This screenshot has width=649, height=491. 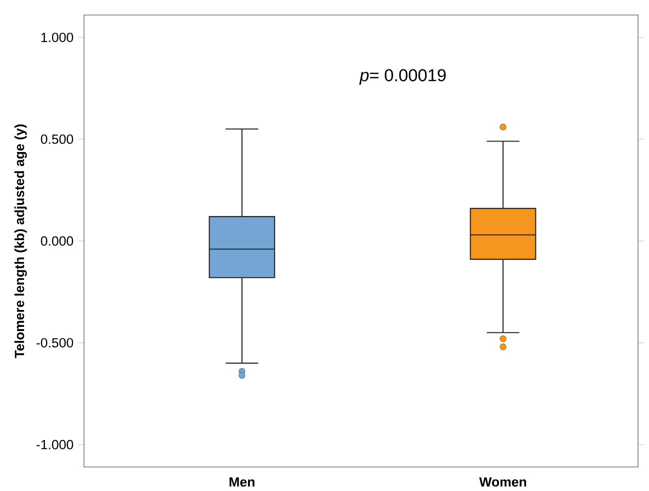 What do you see at coordinates (57, 37) in the screenshot?
I see `y-tick-label: 1.000` at bounding box center [57, 37].